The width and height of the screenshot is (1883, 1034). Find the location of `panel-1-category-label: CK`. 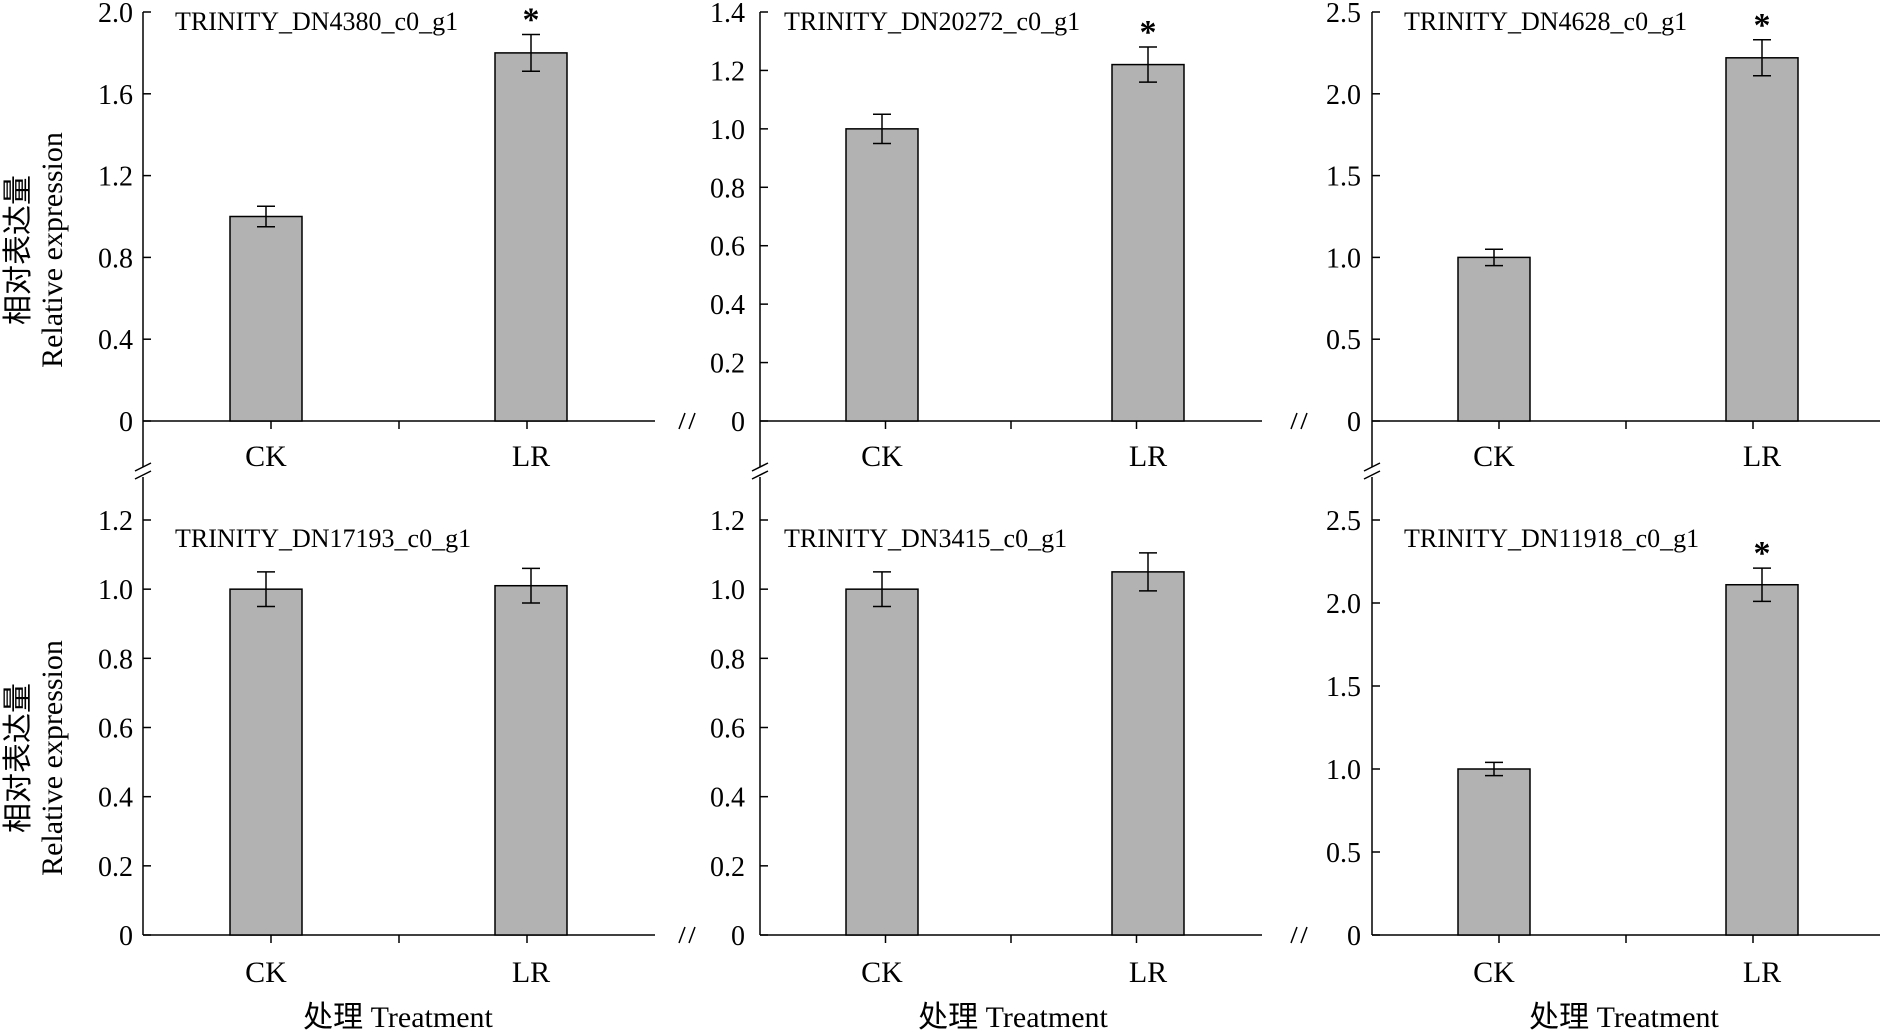

panel-1-category-label: CK is located at coordinates (266, 456).